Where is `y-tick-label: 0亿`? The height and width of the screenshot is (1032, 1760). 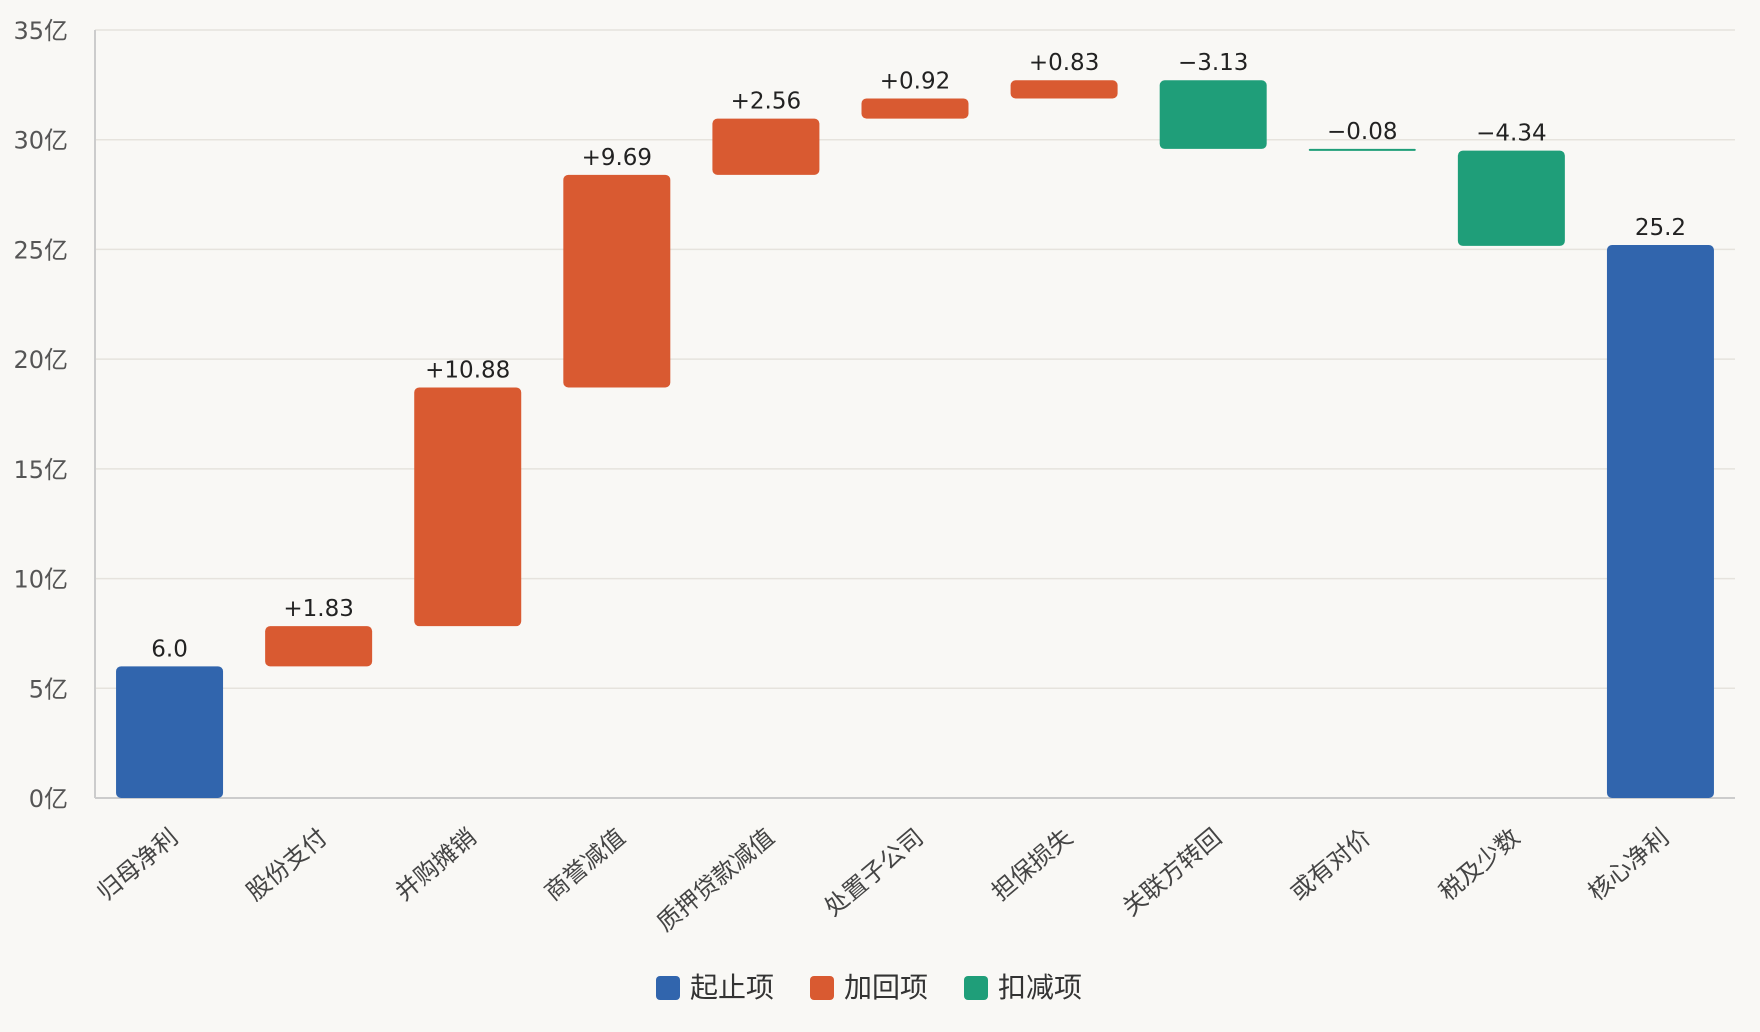
y-tick-label: 0亿 is located at coordinates (48, 799).